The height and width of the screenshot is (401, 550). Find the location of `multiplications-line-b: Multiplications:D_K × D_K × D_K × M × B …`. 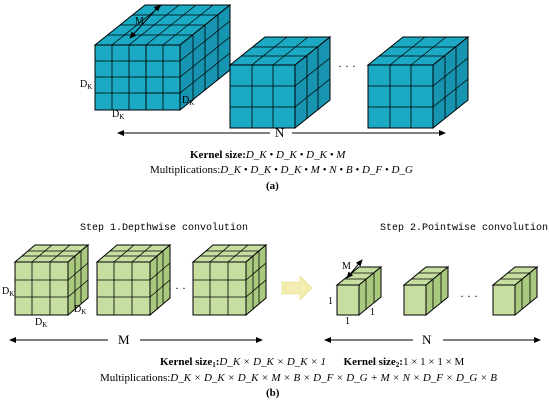

multiplications-line-b: Multiplications:D_K × D_K × D_K × M × B … is located at coordinates (298, 378).